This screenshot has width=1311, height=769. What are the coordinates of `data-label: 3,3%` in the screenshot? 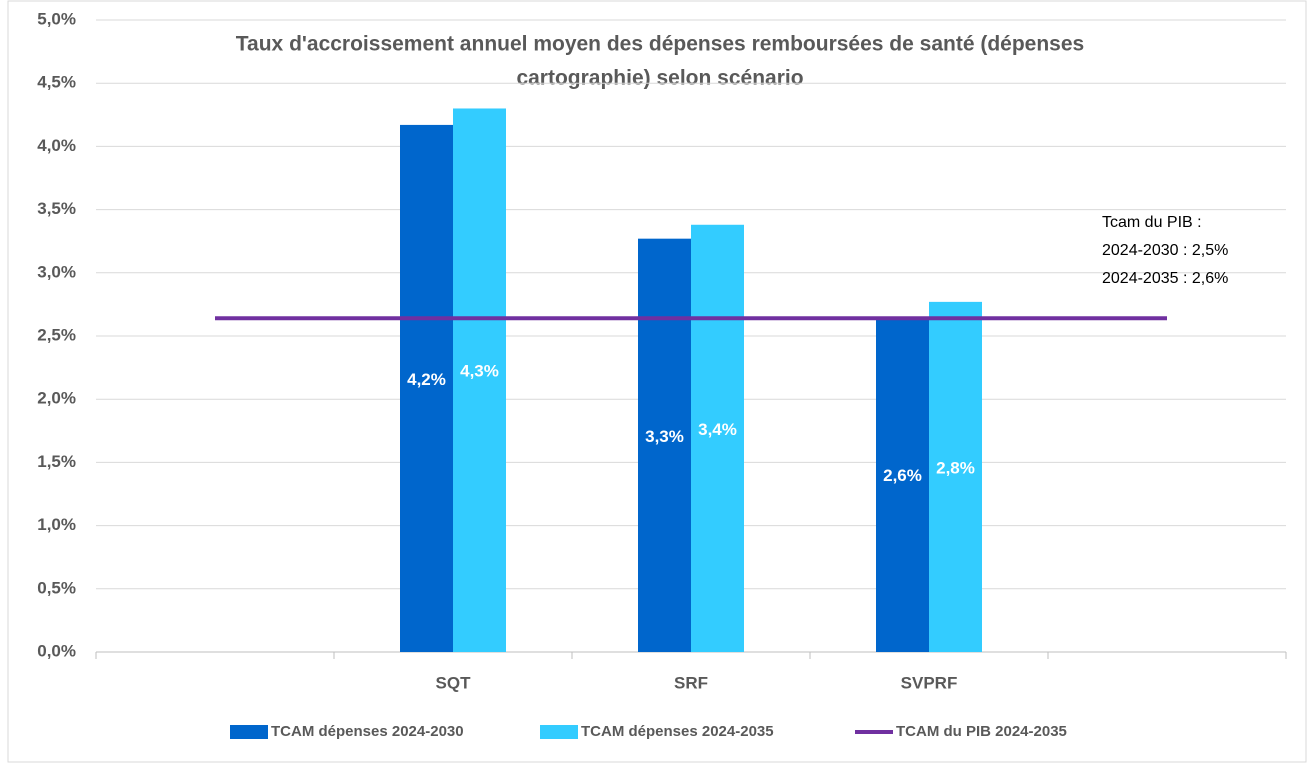 It's located at (664, 436).